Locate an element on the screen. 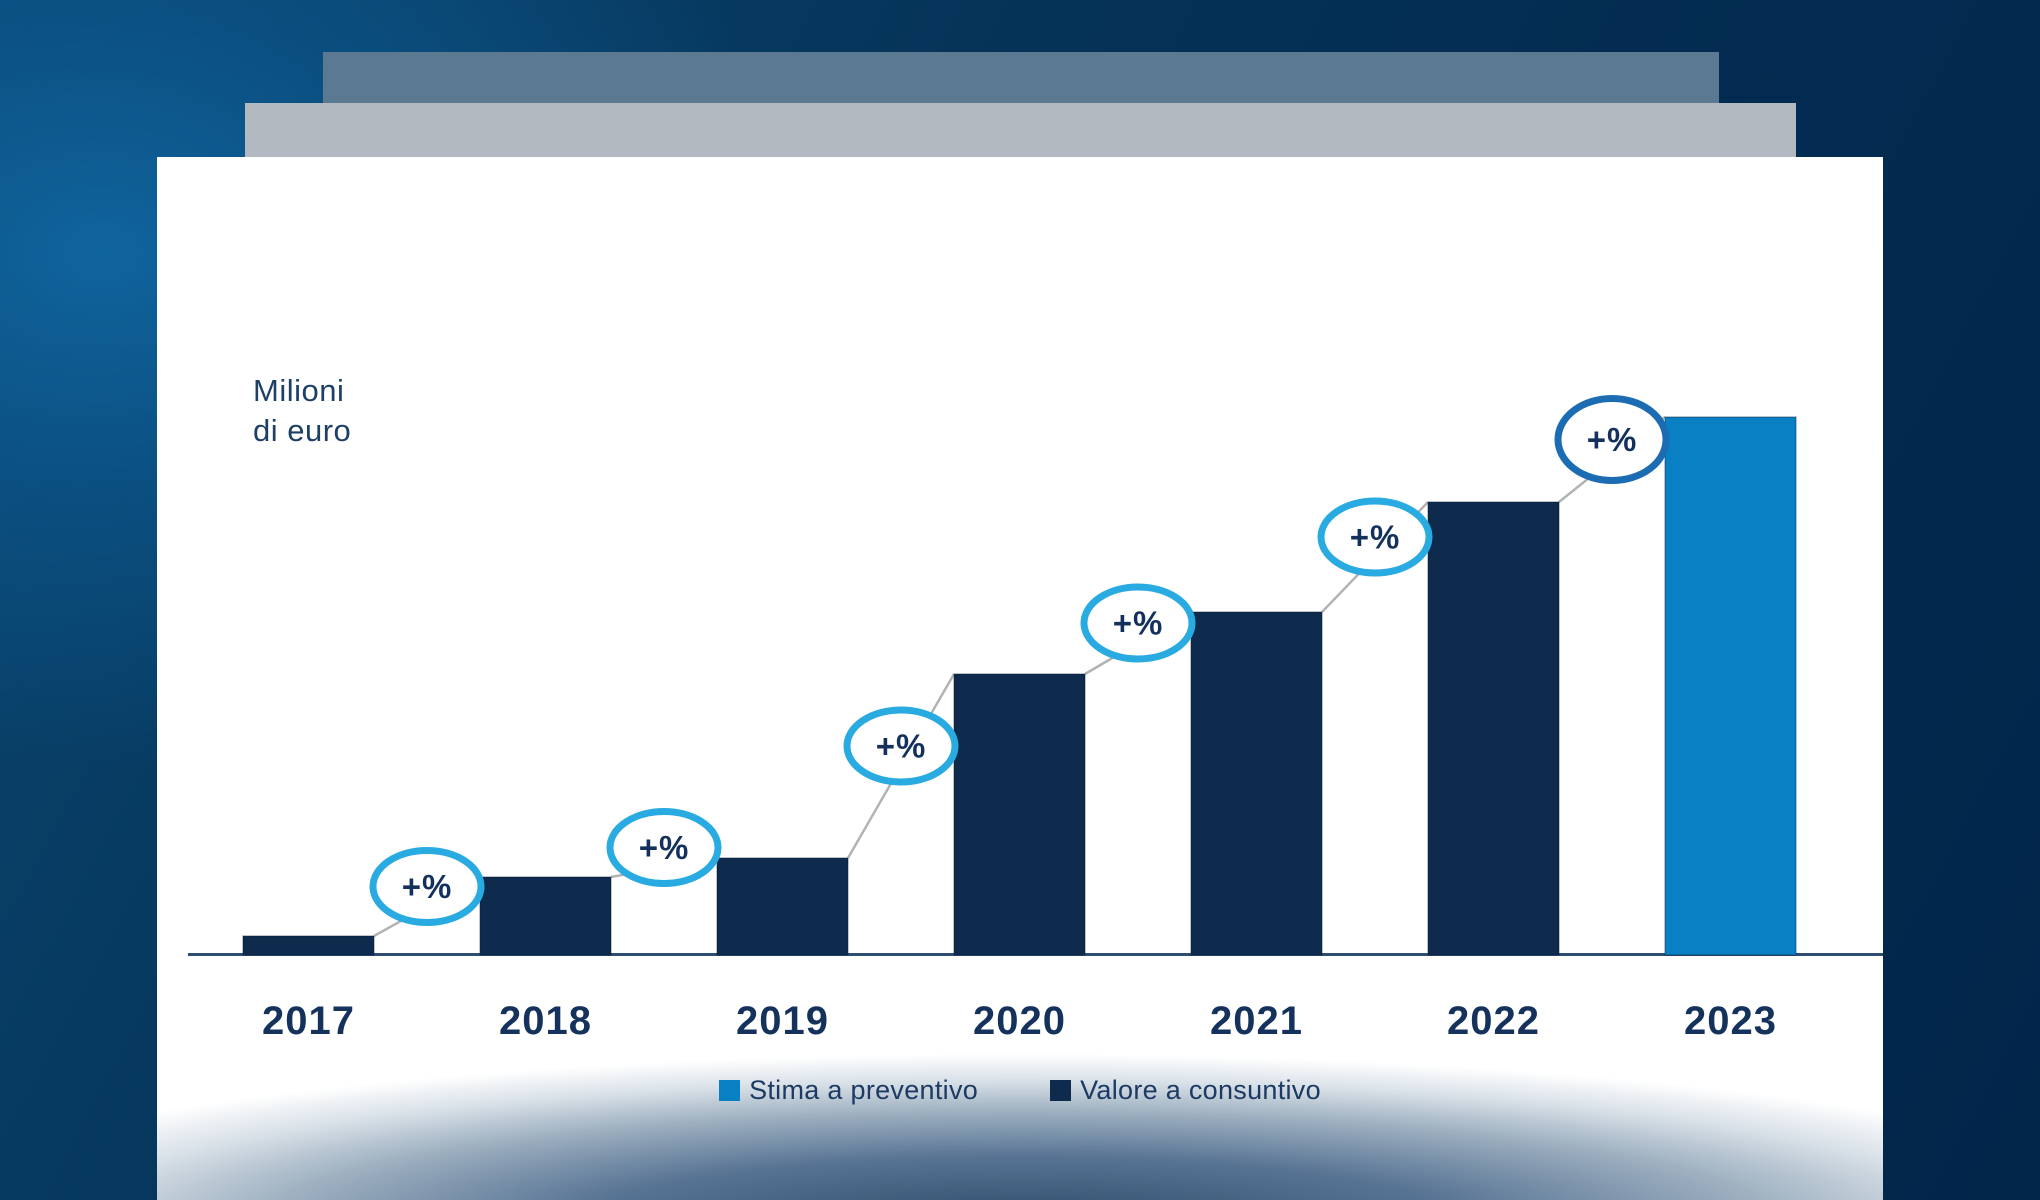 This screenshot has height=1200, width=2040. bar-2023 is located at coordinates (1730, 686).